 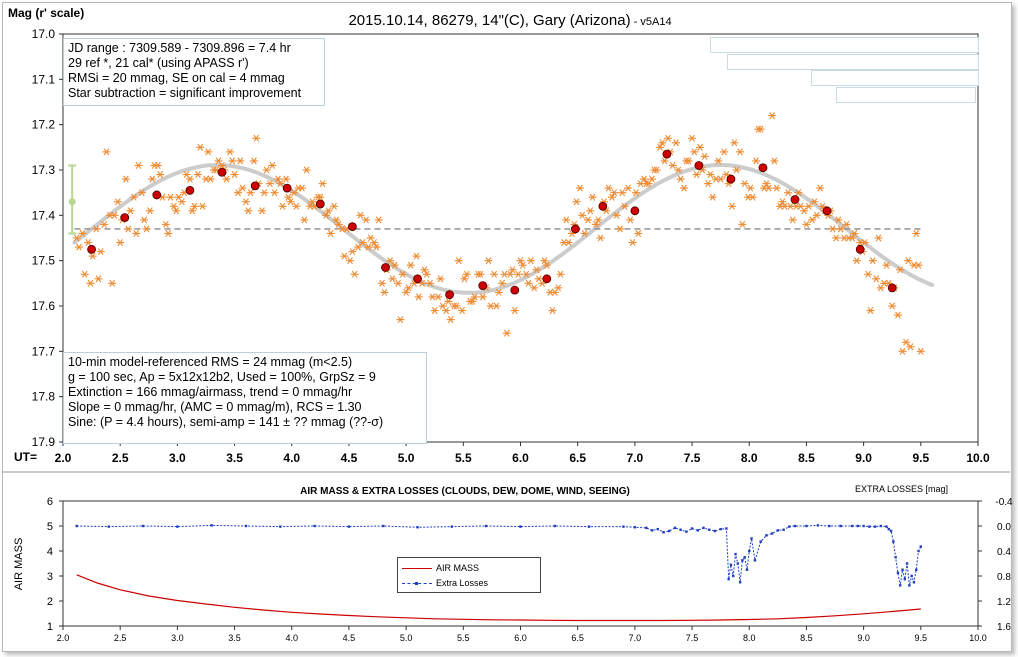 What do you see at coordinates (50, 627) in the screenshot?
I see `airmass-y-tick-label: 1` at bounding box center [50, 627].